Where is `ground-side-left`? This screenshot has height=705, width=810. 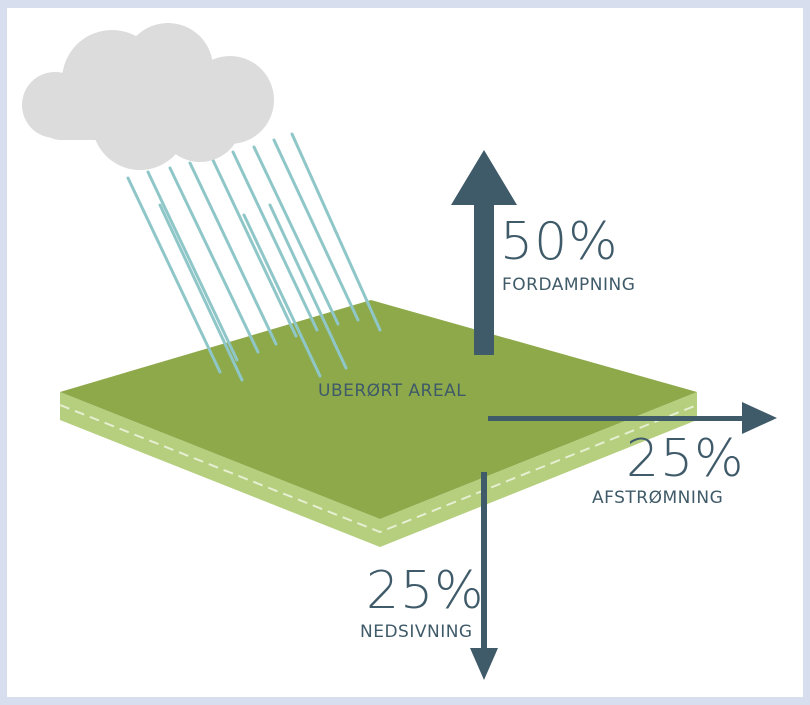
ground-side-left is located at coordinates (220, 469).